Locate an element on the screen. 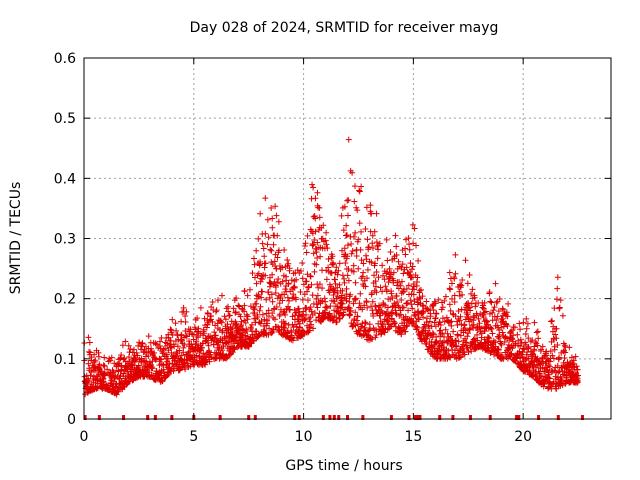 The image size is (640, 480). x-axis-label: GPS time / hours is located at coordinates (343, 466).